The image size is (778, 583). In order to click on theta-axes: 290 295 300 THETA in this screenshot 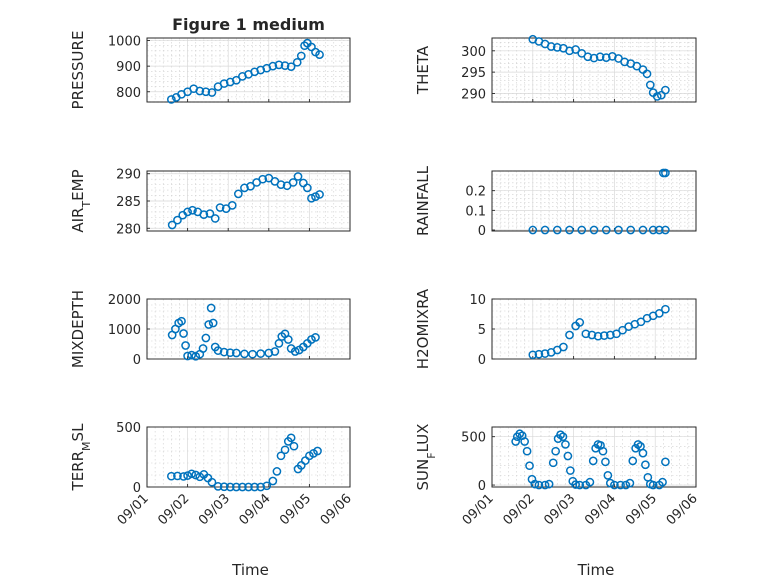, I will do `click(555, 68)`.